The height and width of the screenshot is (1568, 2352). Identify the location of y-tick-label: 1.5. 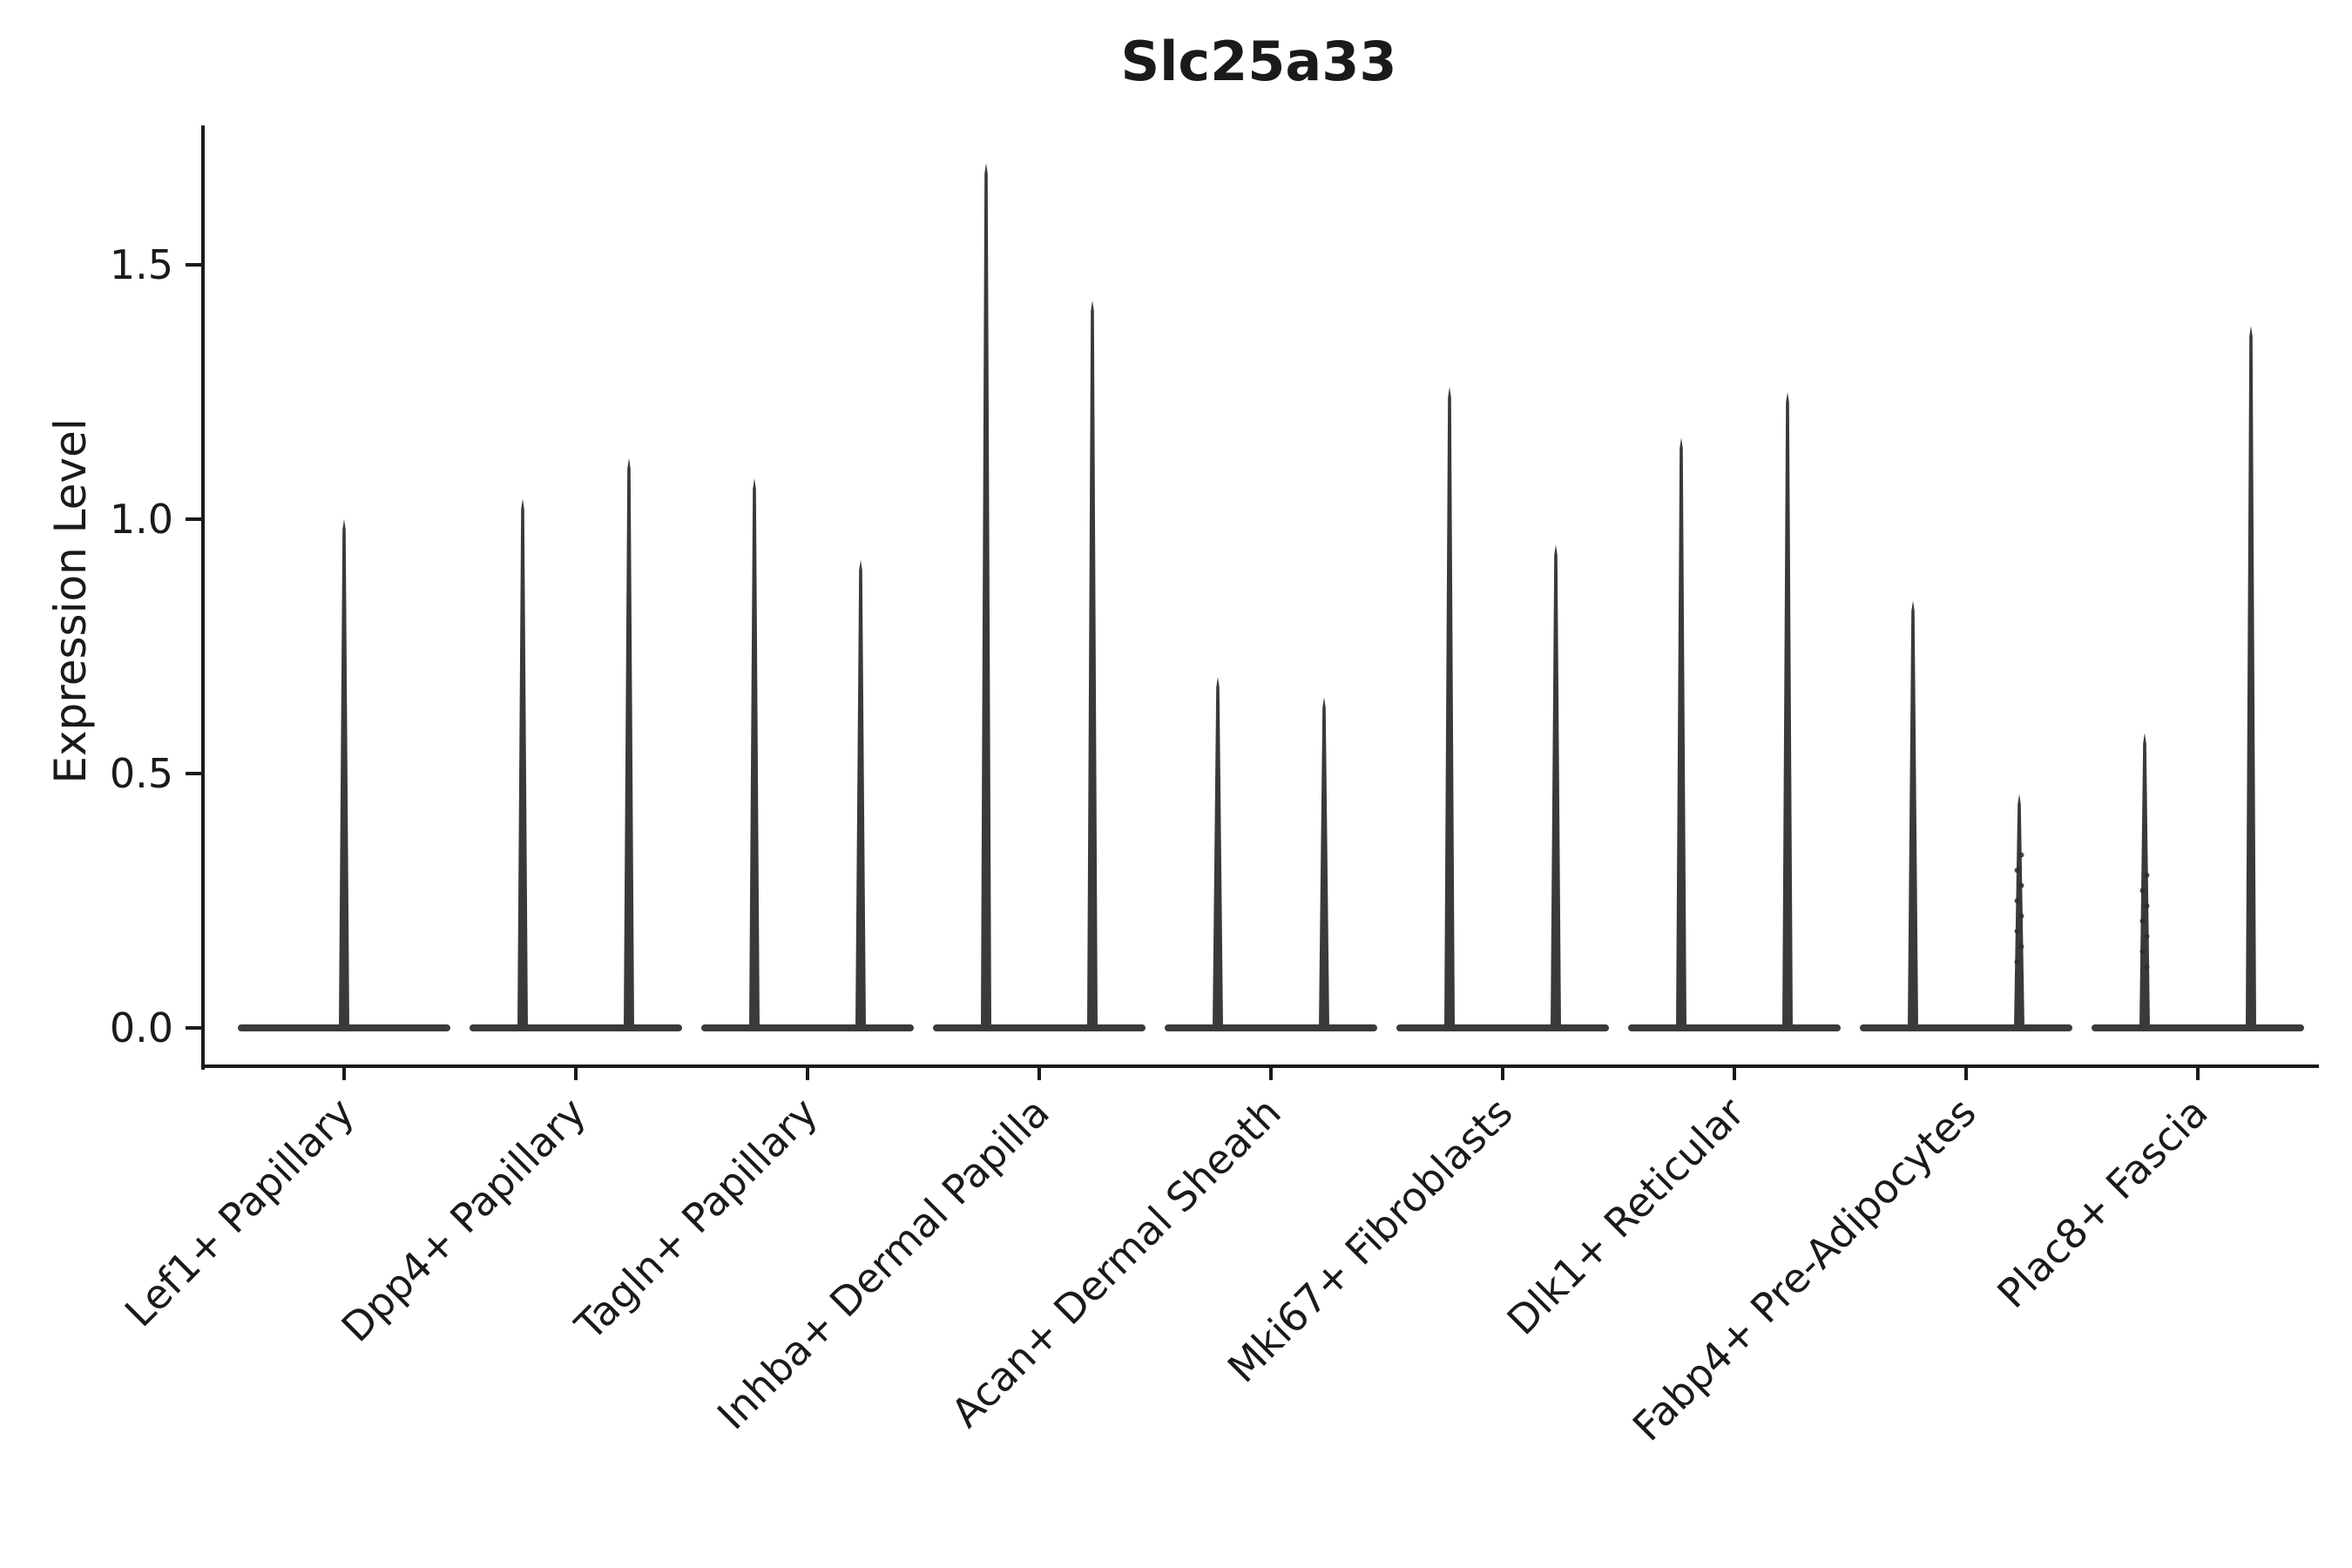
(141, 265).